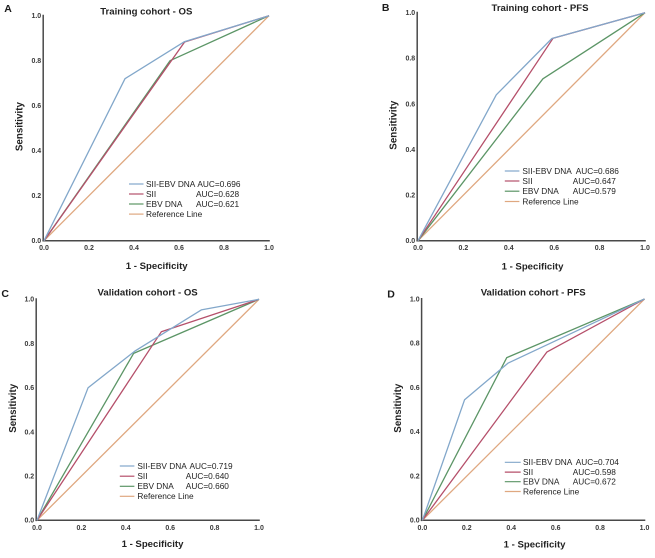  I want to click on svg-text: AUC=0.696, so click(219, 184).